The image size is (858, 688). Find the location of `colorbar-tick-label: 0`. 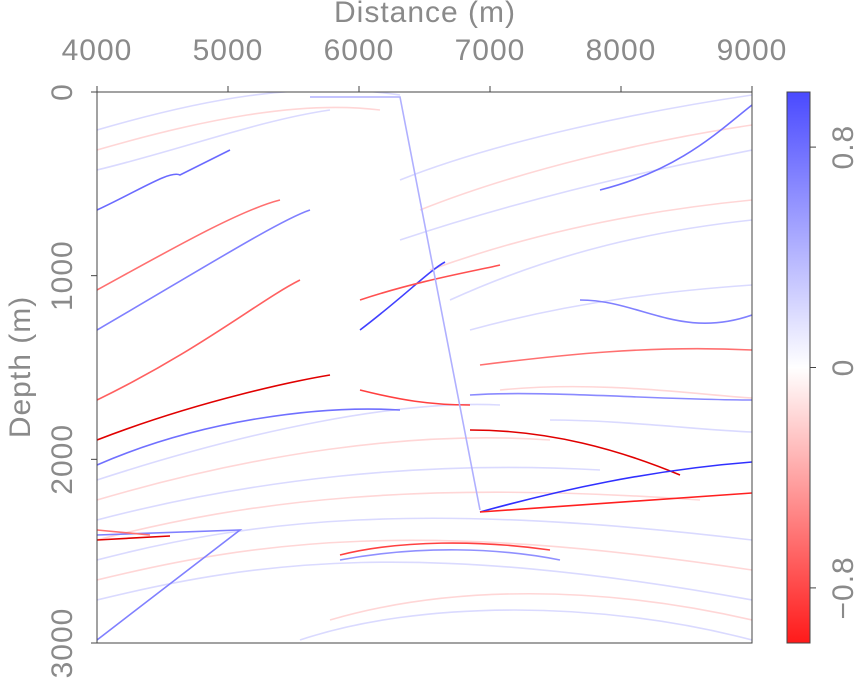

colorbar-tick-label: 0 is located at coordinates (842, 368).